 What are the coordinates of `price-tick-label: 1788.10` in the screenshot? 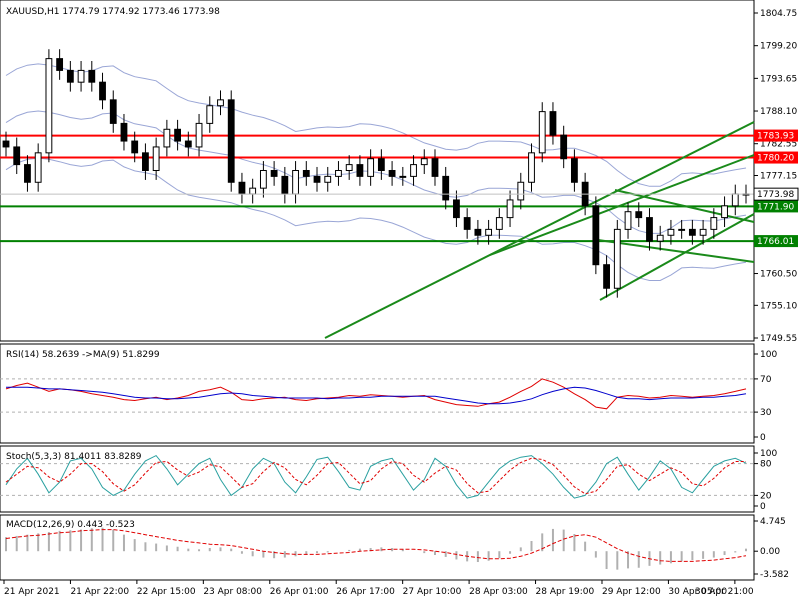 It's located at (778, 112).